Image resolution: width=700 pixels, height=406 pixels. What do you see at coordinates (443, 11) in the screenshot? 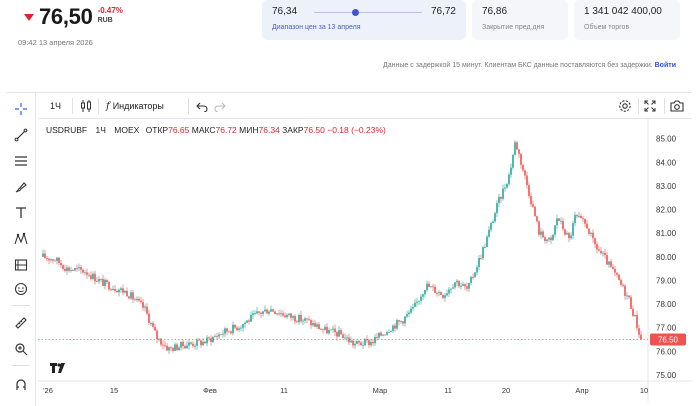
I see `range-high: 76,72` at bounding box center [443, 11].